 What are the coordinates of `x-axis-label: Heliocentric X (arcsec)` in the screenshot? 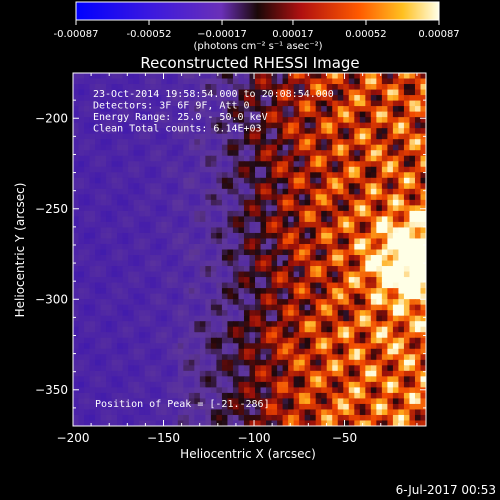 It's located at (248, 454).